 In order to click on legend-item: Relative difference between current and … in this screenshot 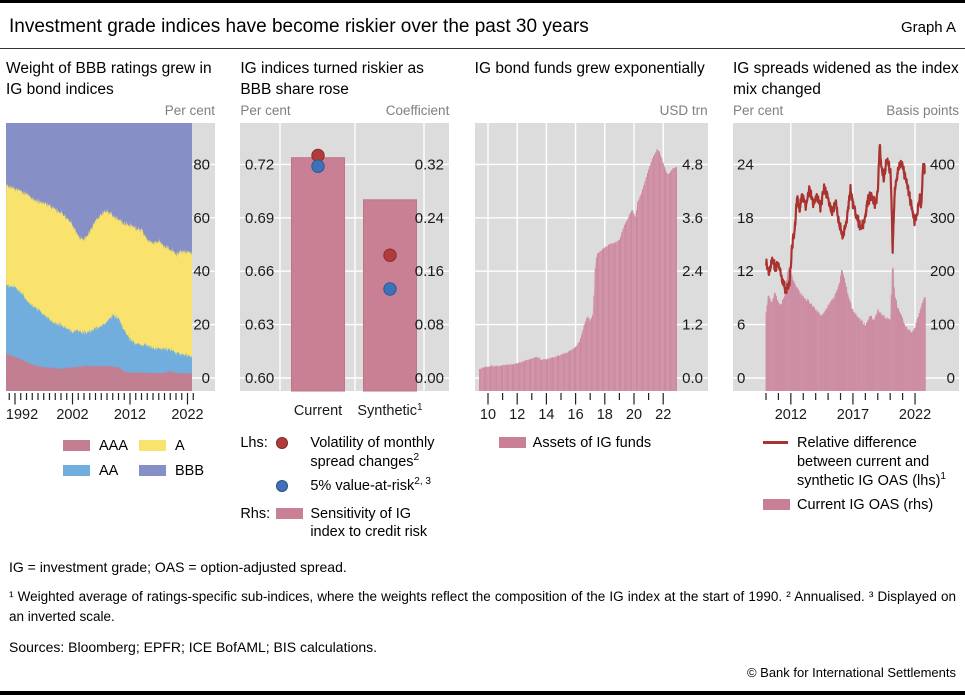, I will do `click(846, 462)`.